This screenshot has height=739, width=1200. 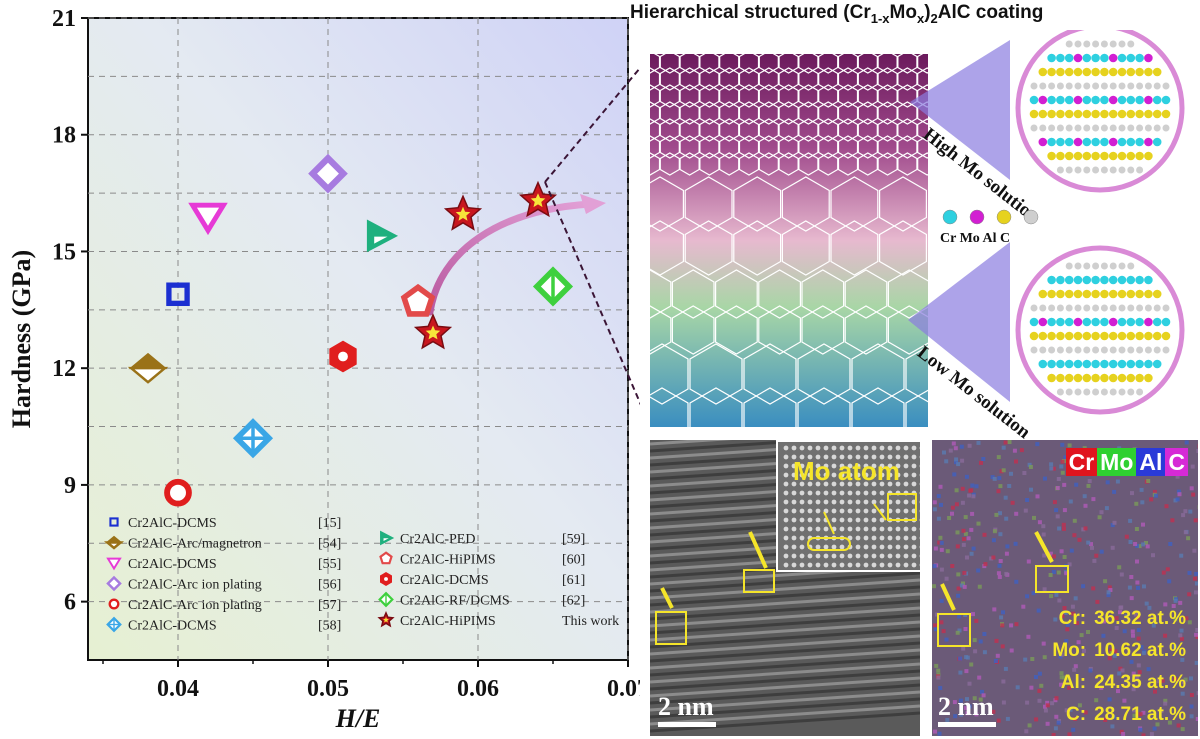 What do you see at coordinates (329, 585) in the screenshot?
I see `legend-ref: [56]` at bounding box center [329, 585].